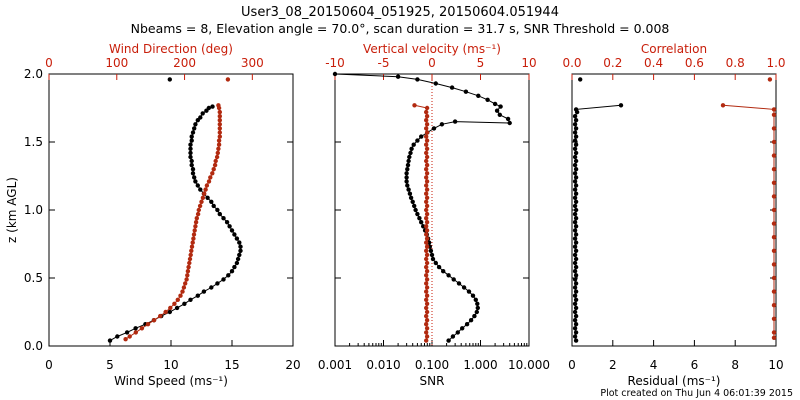  Describe the element at coordinates (33, 278) in the screenshot. I see `y-tick-label: 0.5` at that location.